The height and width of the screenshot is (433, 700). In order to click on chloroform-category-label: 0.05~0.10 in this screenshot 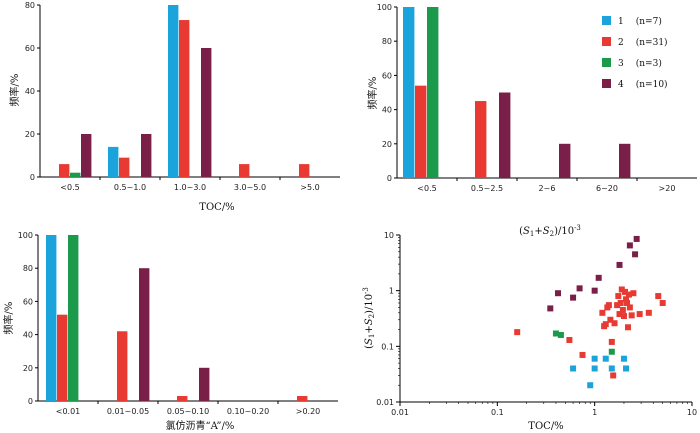, I will do `click(188, 411)`.